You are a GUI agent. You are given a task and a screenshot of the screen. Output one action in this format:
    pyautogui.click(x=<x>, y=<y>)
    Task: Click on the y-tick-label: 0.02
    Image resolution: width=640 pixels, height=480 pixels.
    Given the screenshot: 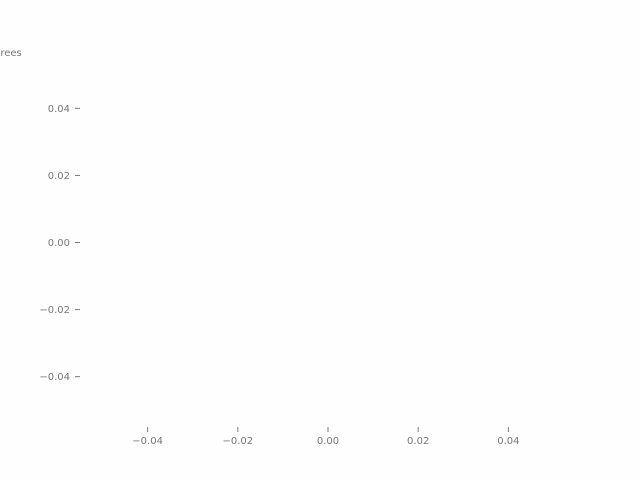 What is the action you would take?
    pyautogui.click(x=59, y=176)
    